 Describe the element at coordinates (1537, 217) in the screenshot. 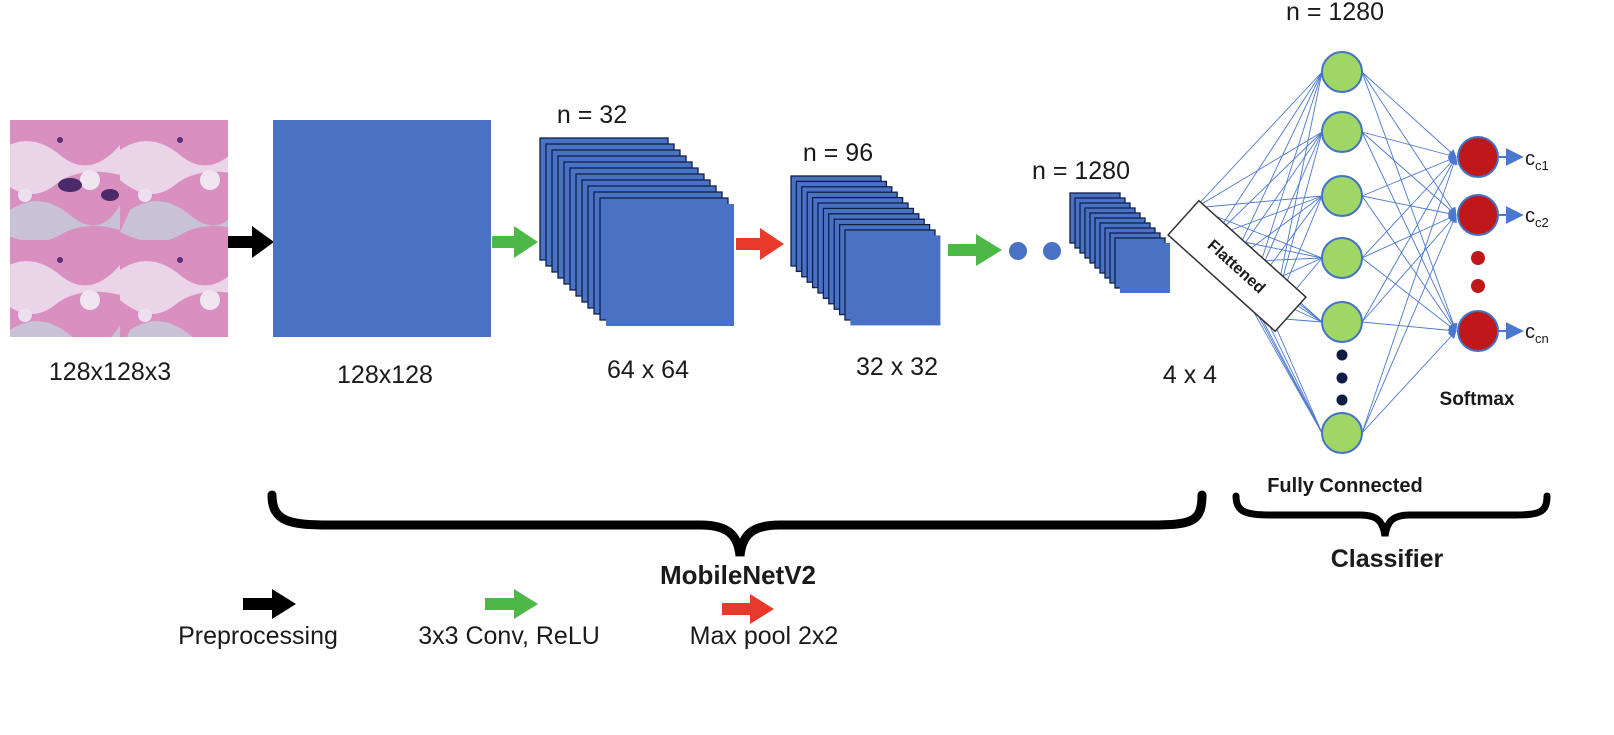

I see `output-label-c2: cc2` at that location.